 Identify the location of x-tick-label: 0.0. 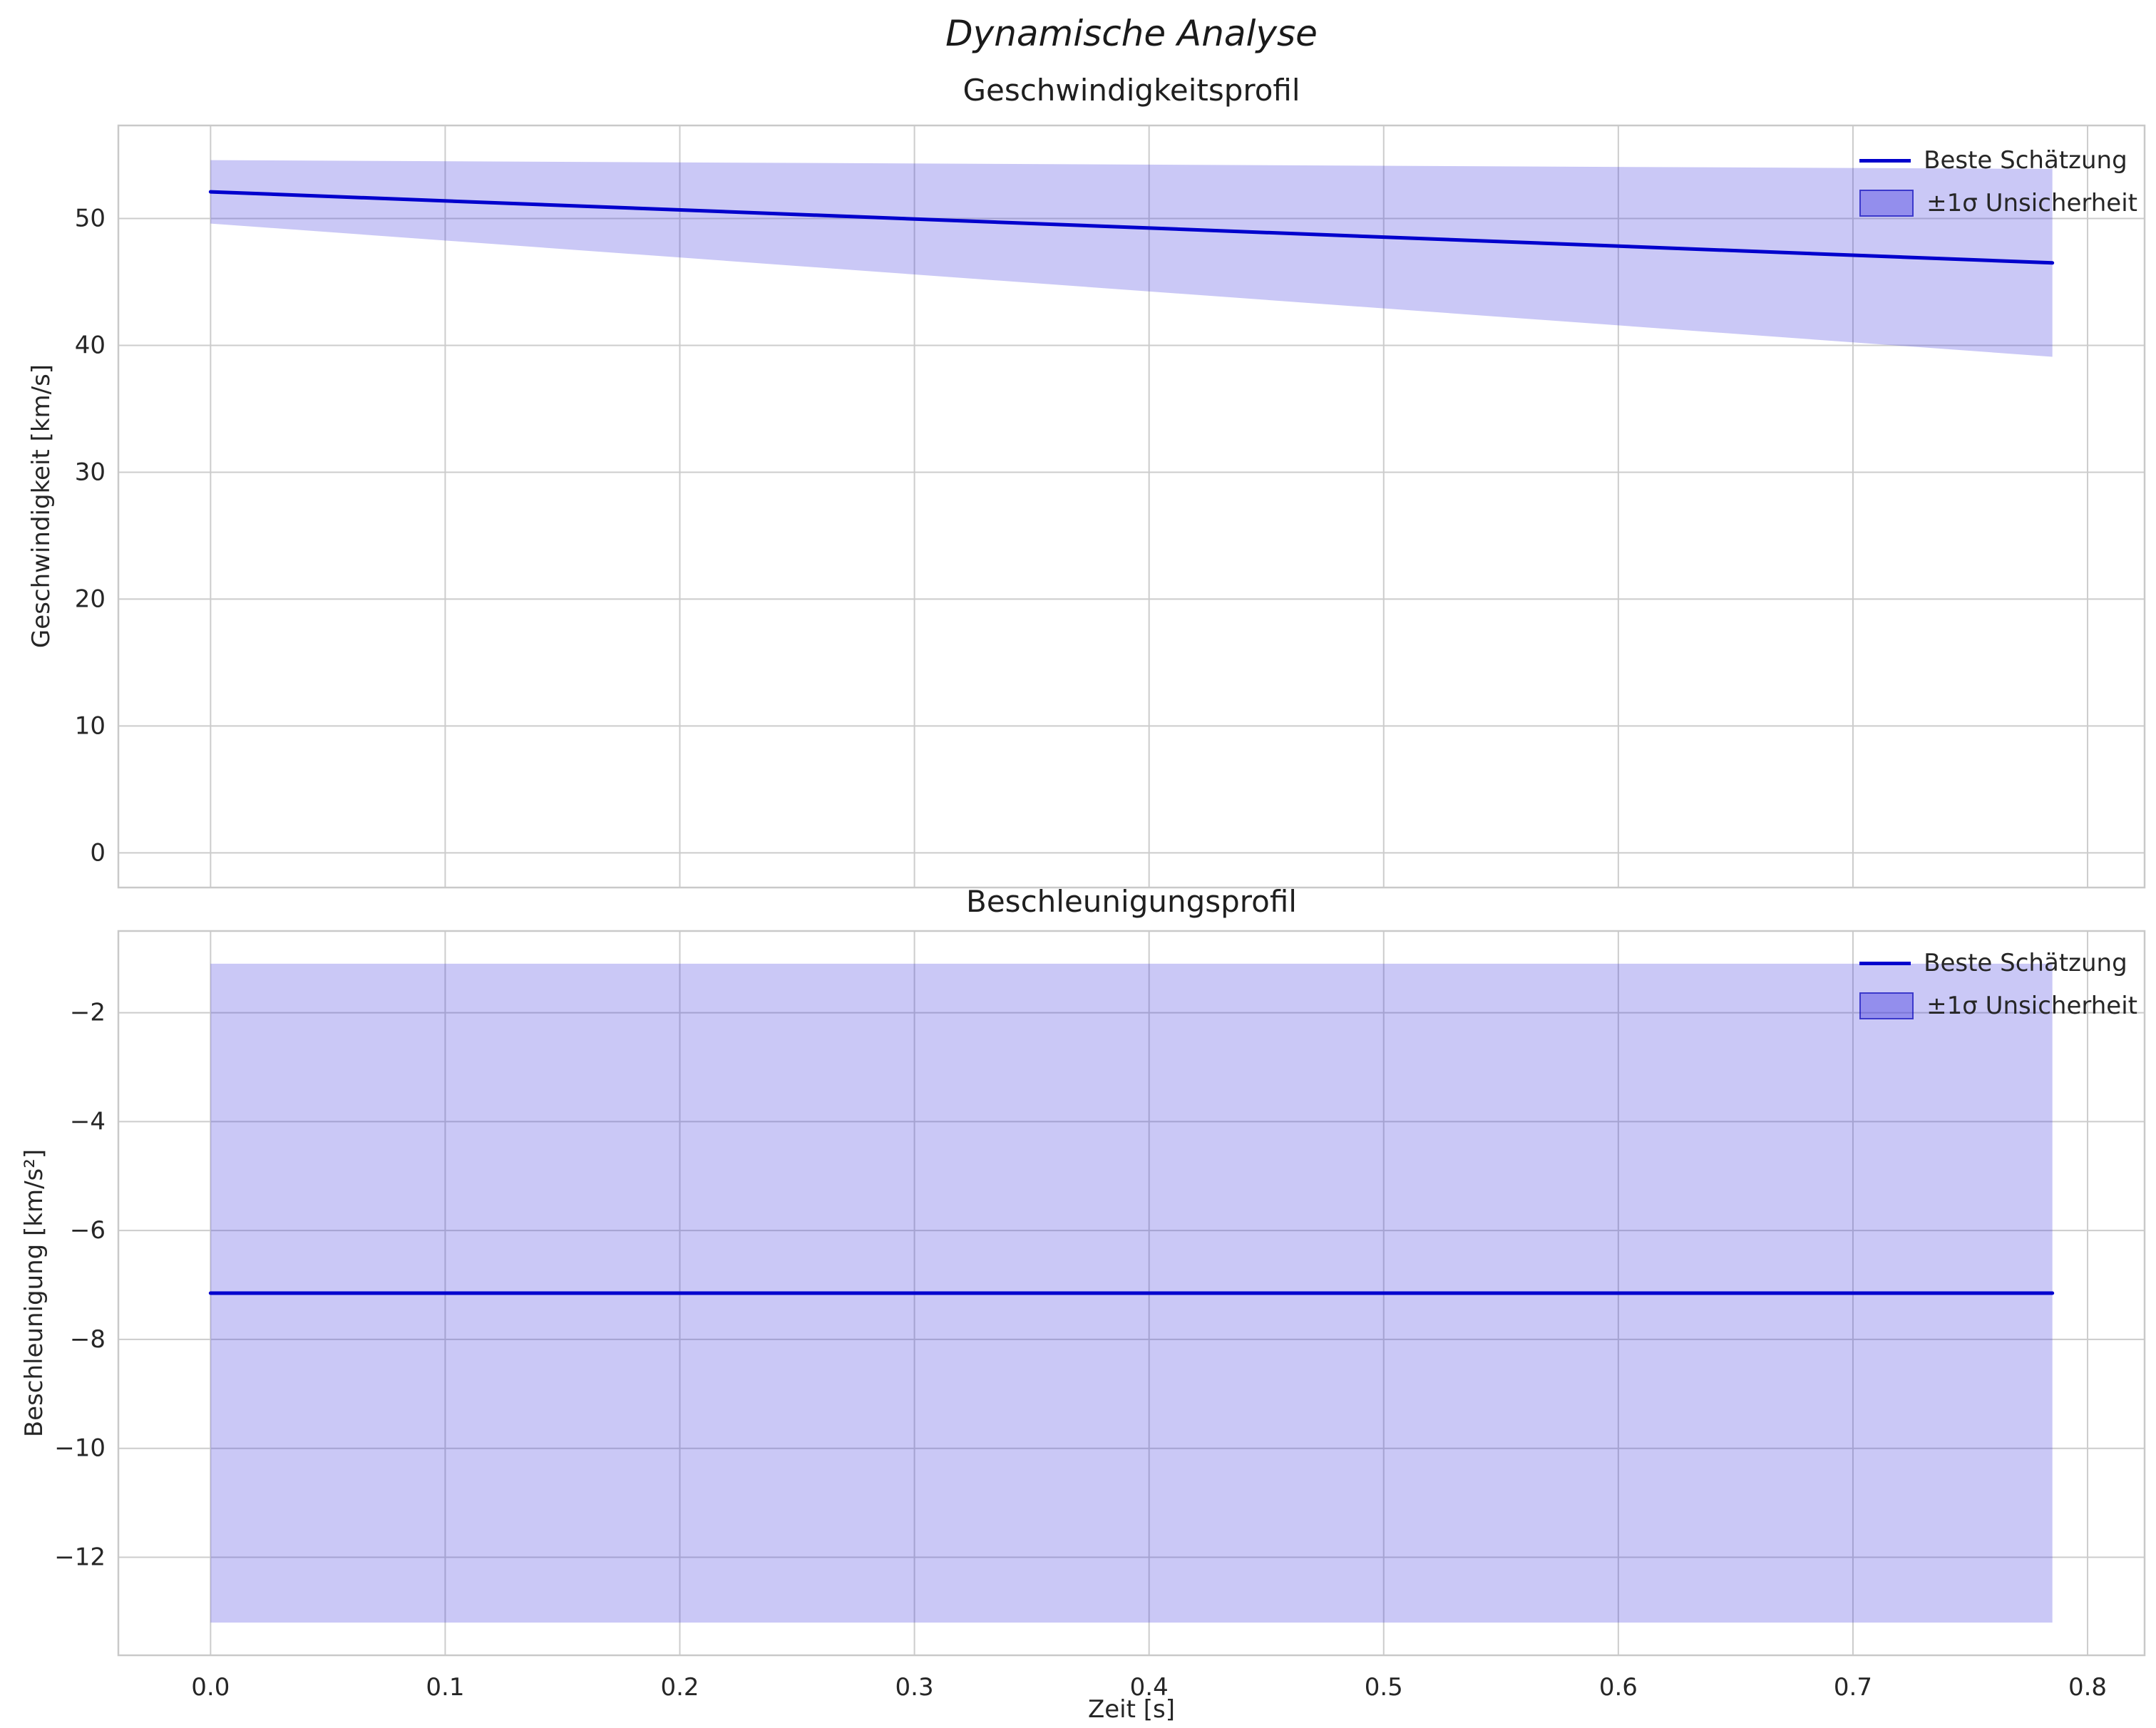
(210, 1687).